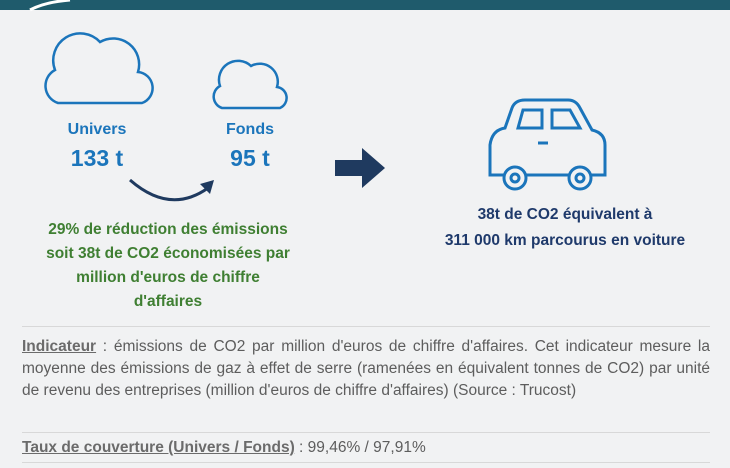  What do you see at coordinates (565, 214) in the screenshot?
I see `equivalence-line: 38t de CO2 équivalent à` at bounding box center [565, 214].